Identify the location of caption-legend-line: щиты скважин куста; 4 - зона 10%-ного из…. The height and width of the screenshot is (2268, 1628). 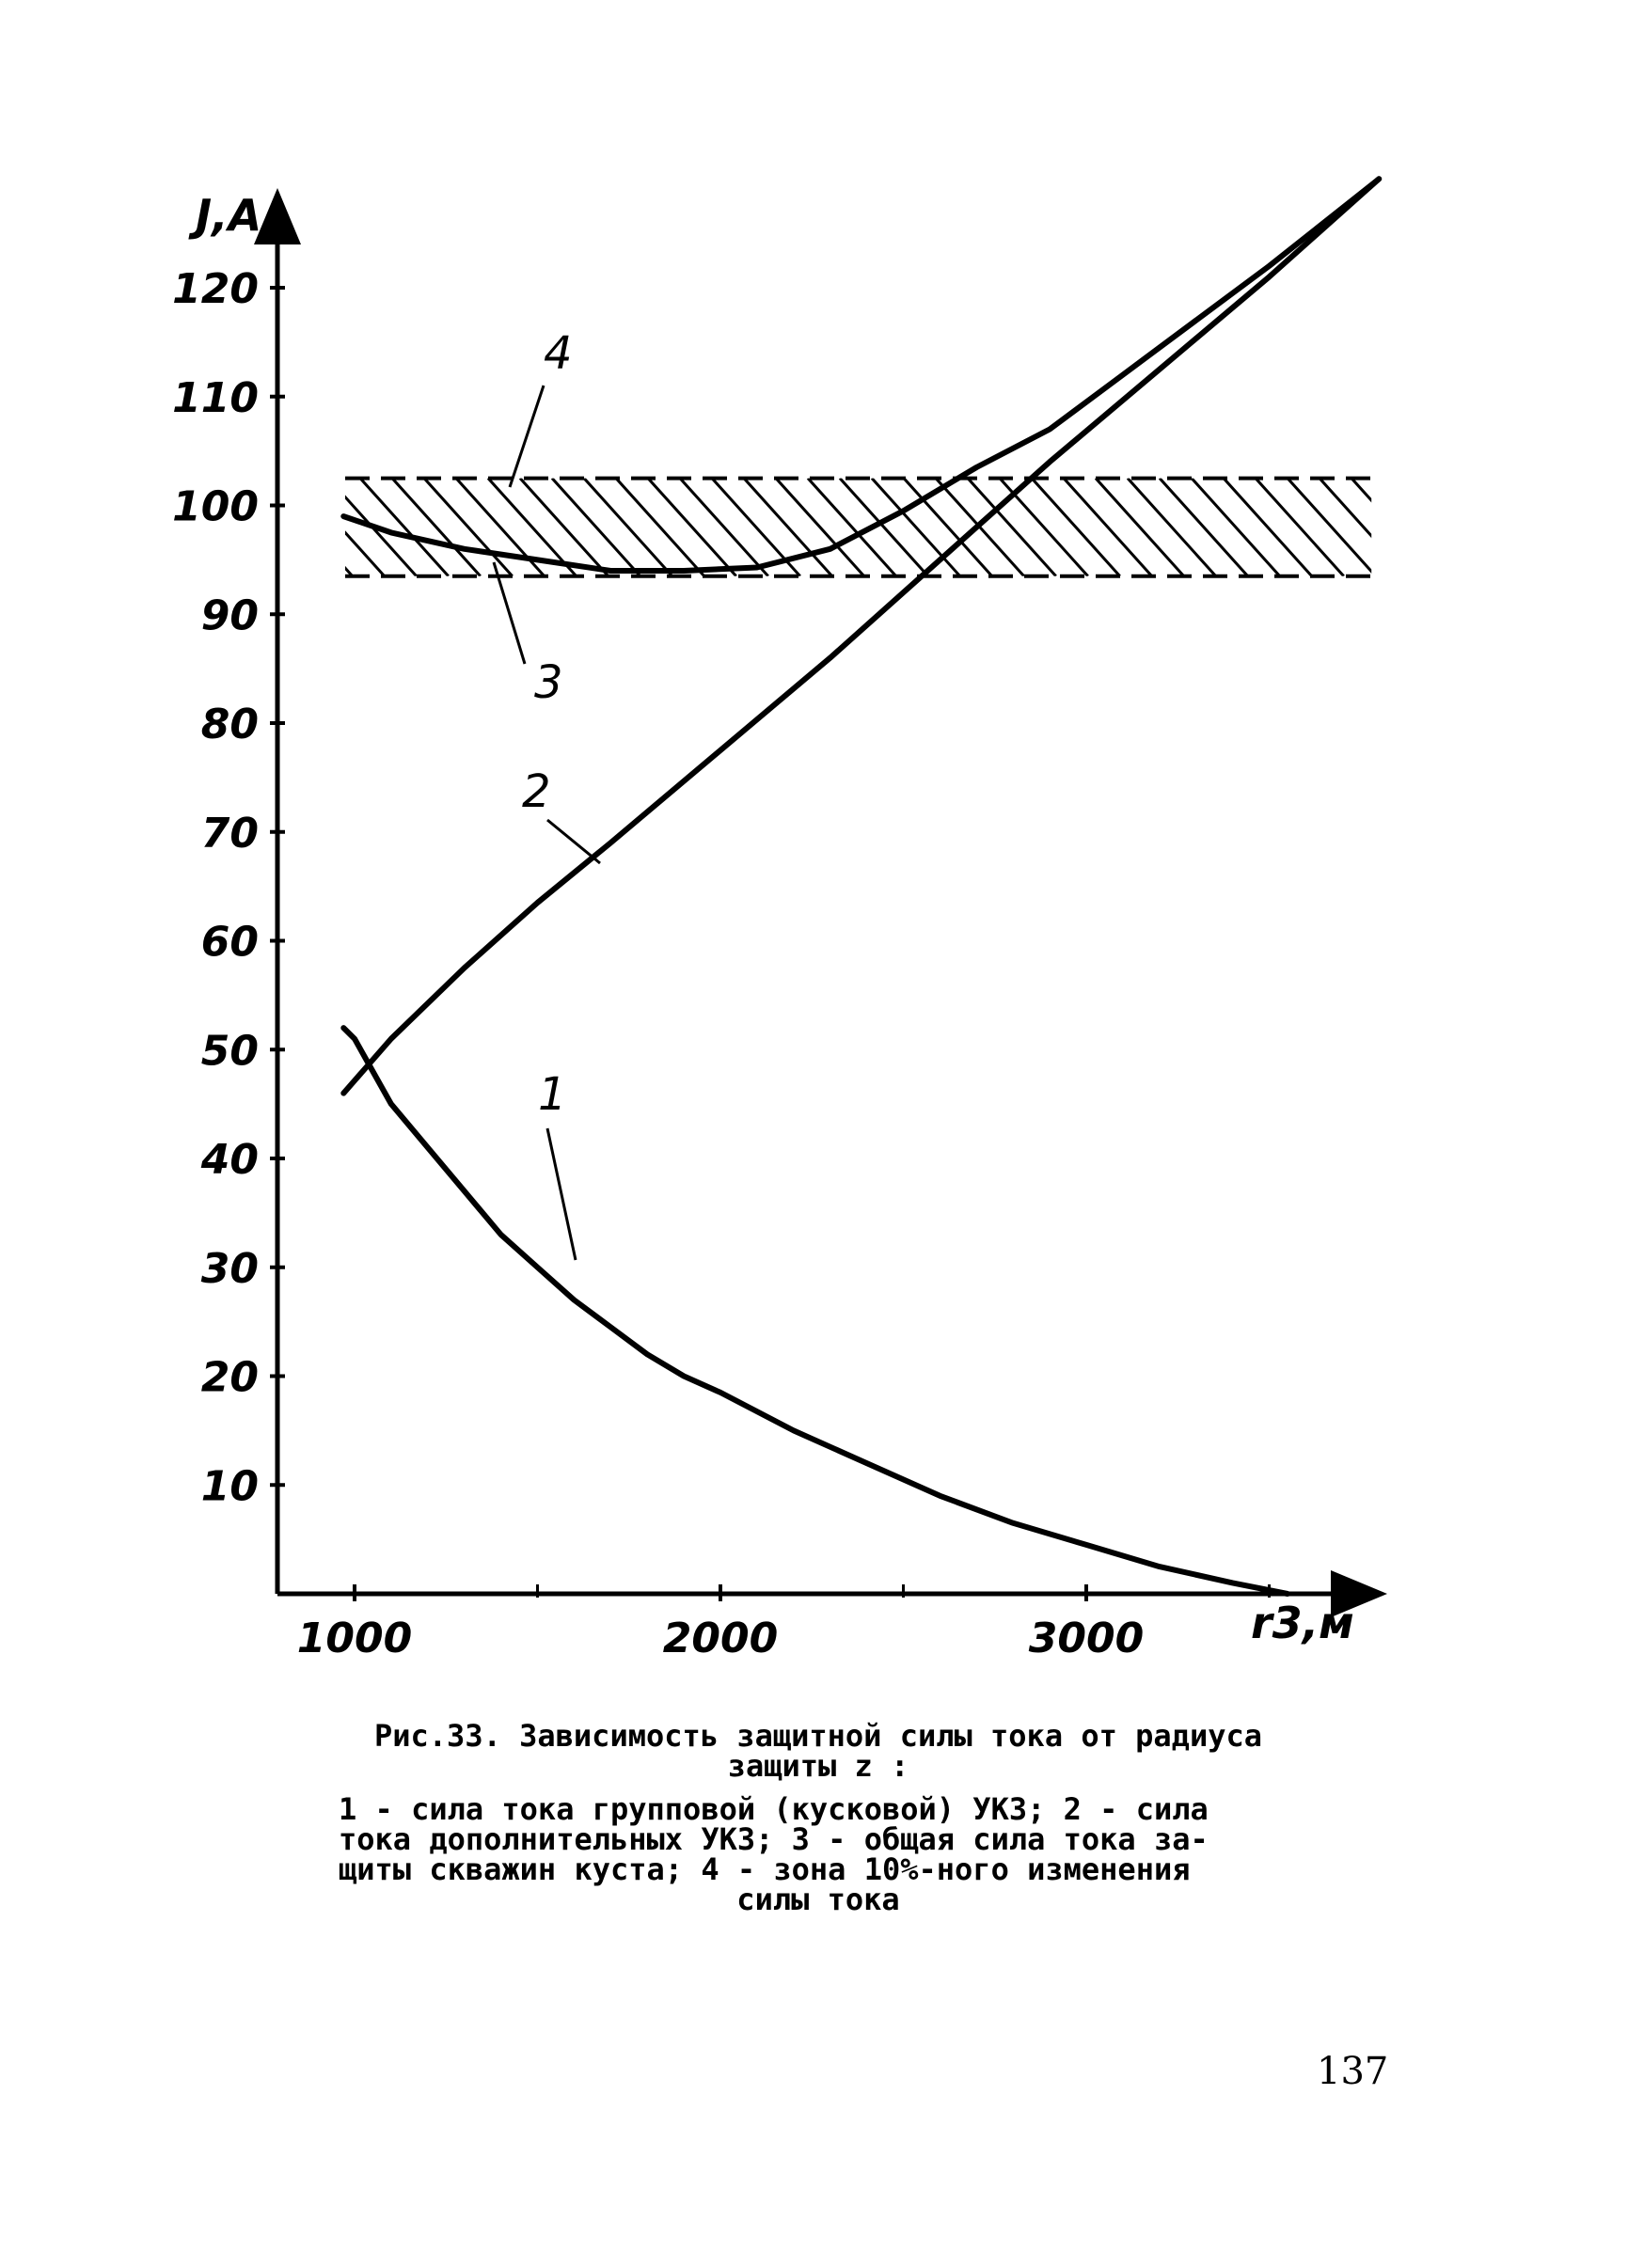
(765, 1869).